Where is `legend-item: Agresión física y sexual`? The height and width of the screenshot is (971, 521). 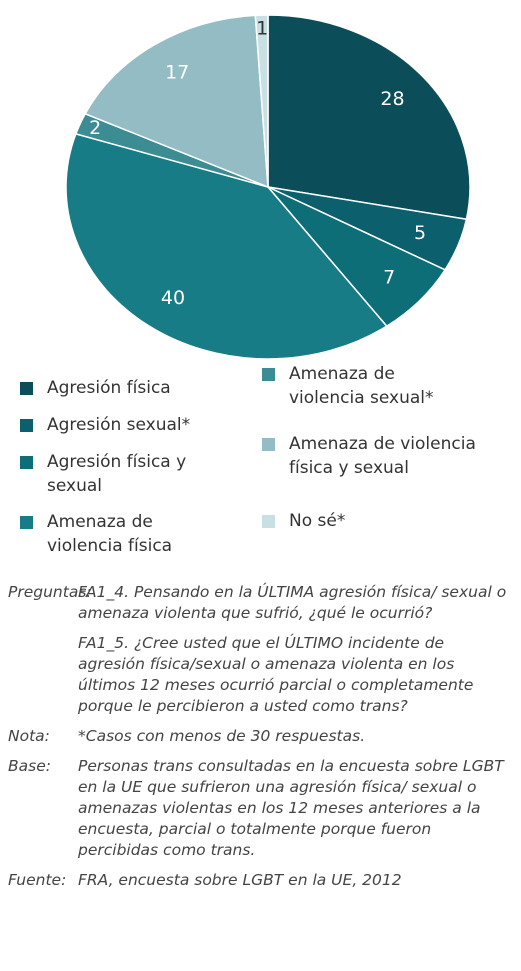
legend-item: Agresión física y sexual is located at coordinates (105, 474).